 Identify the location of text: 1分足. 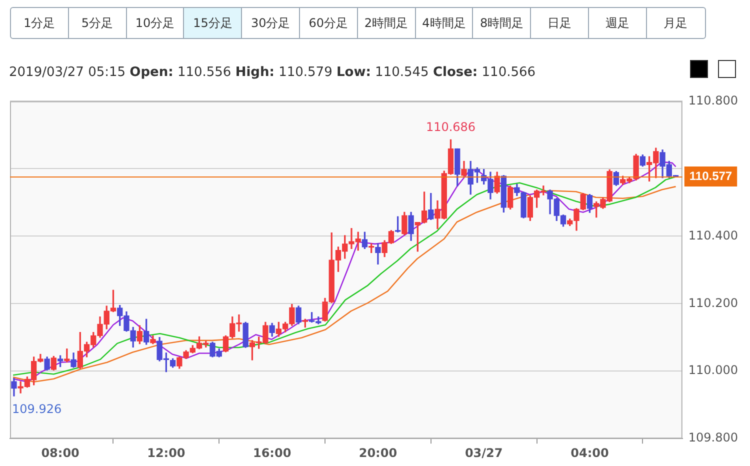
(40, 23).